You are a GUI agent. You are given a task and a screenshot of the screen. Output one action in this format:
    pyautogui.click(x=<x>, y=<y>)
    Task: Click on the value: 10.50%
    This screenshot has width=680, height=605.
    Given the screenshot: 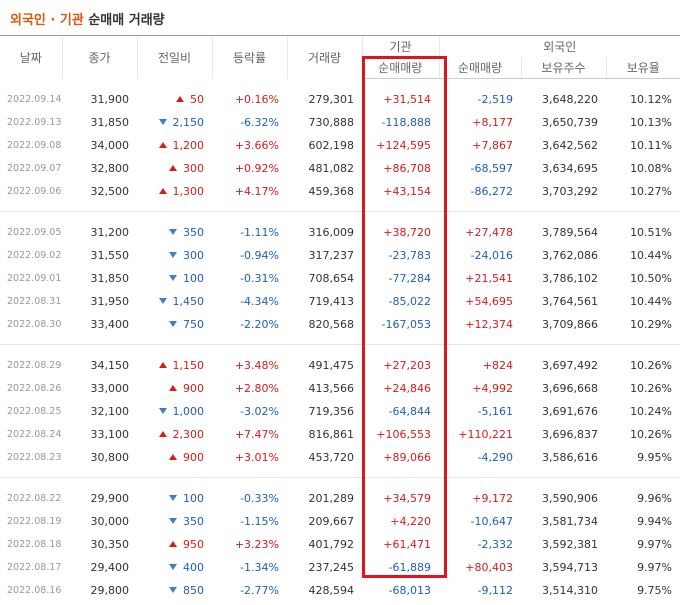 What is the action you would take?
    pyautogui.click(x=651, y=278)
    